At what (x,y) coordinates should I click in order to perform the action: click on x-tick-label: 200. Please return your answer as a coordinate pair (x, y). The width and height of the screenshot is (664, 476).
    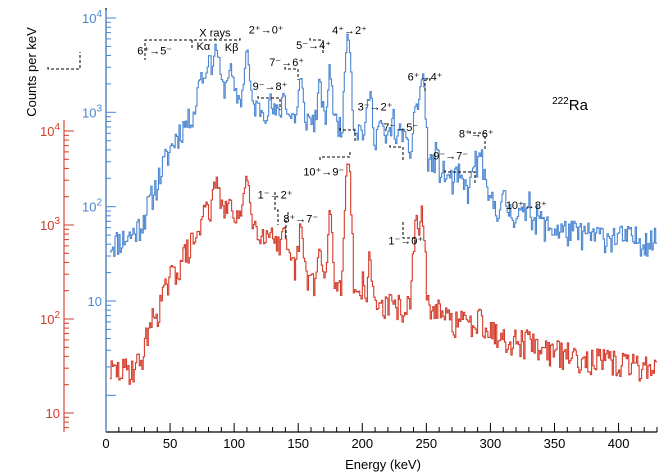
    Looking at the image, I should click on (362, 443).